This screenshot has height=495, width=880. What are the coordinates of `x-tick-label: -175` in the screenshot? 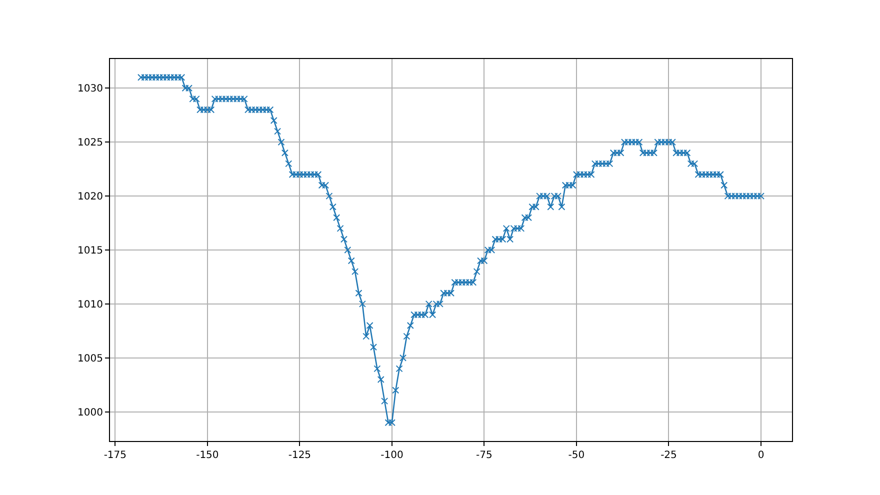 It's located at (115, 455).